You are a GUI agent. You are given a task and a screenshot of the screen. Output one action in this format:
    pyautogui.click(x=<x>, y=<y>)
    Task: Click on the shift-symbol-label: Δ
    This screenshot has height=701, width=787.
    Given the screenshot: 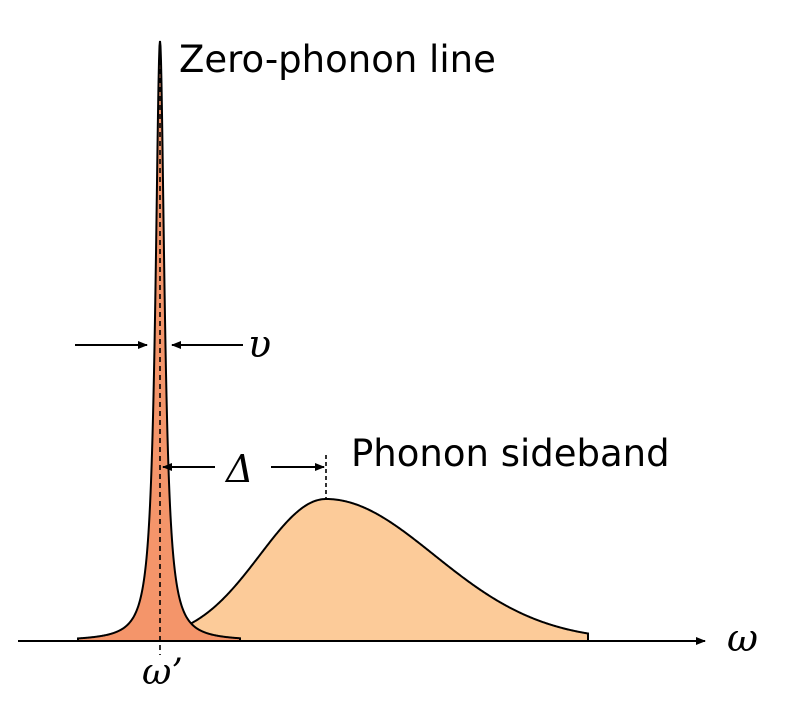 What is the action you would take?
    pyautogui.click(x=238, y=469)
    